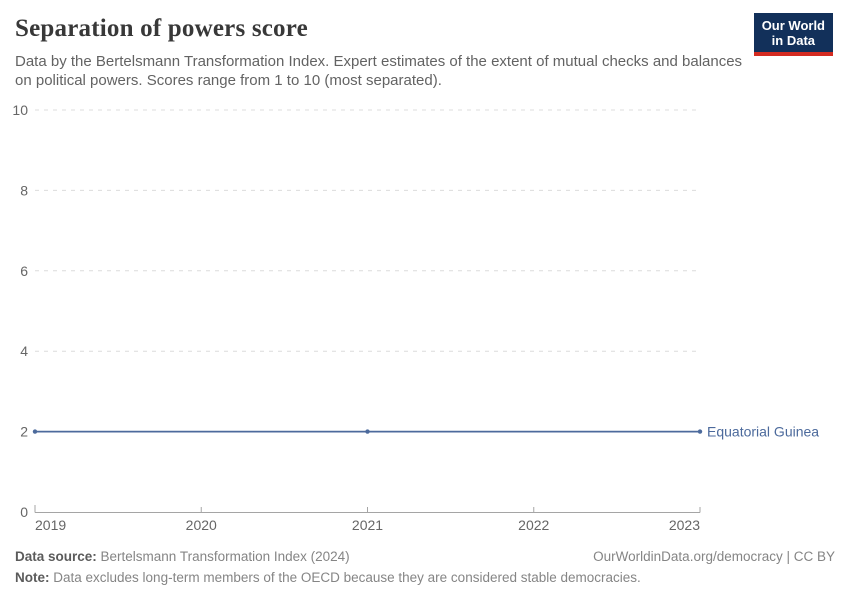 This screenshot has height=600, width=850. What do you see at coordinates (50, 525) in the screenshot?
I see `x-tick-label-2019: 2019` at bounding box center [50, 525].